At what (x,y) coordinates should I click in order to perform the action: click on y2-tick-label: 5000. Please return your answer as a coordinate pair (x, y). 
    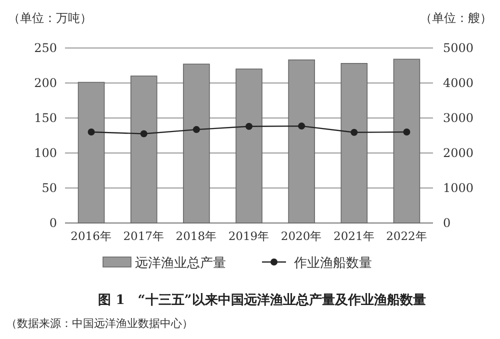
    Looking at the image, I should click on (458, 48).